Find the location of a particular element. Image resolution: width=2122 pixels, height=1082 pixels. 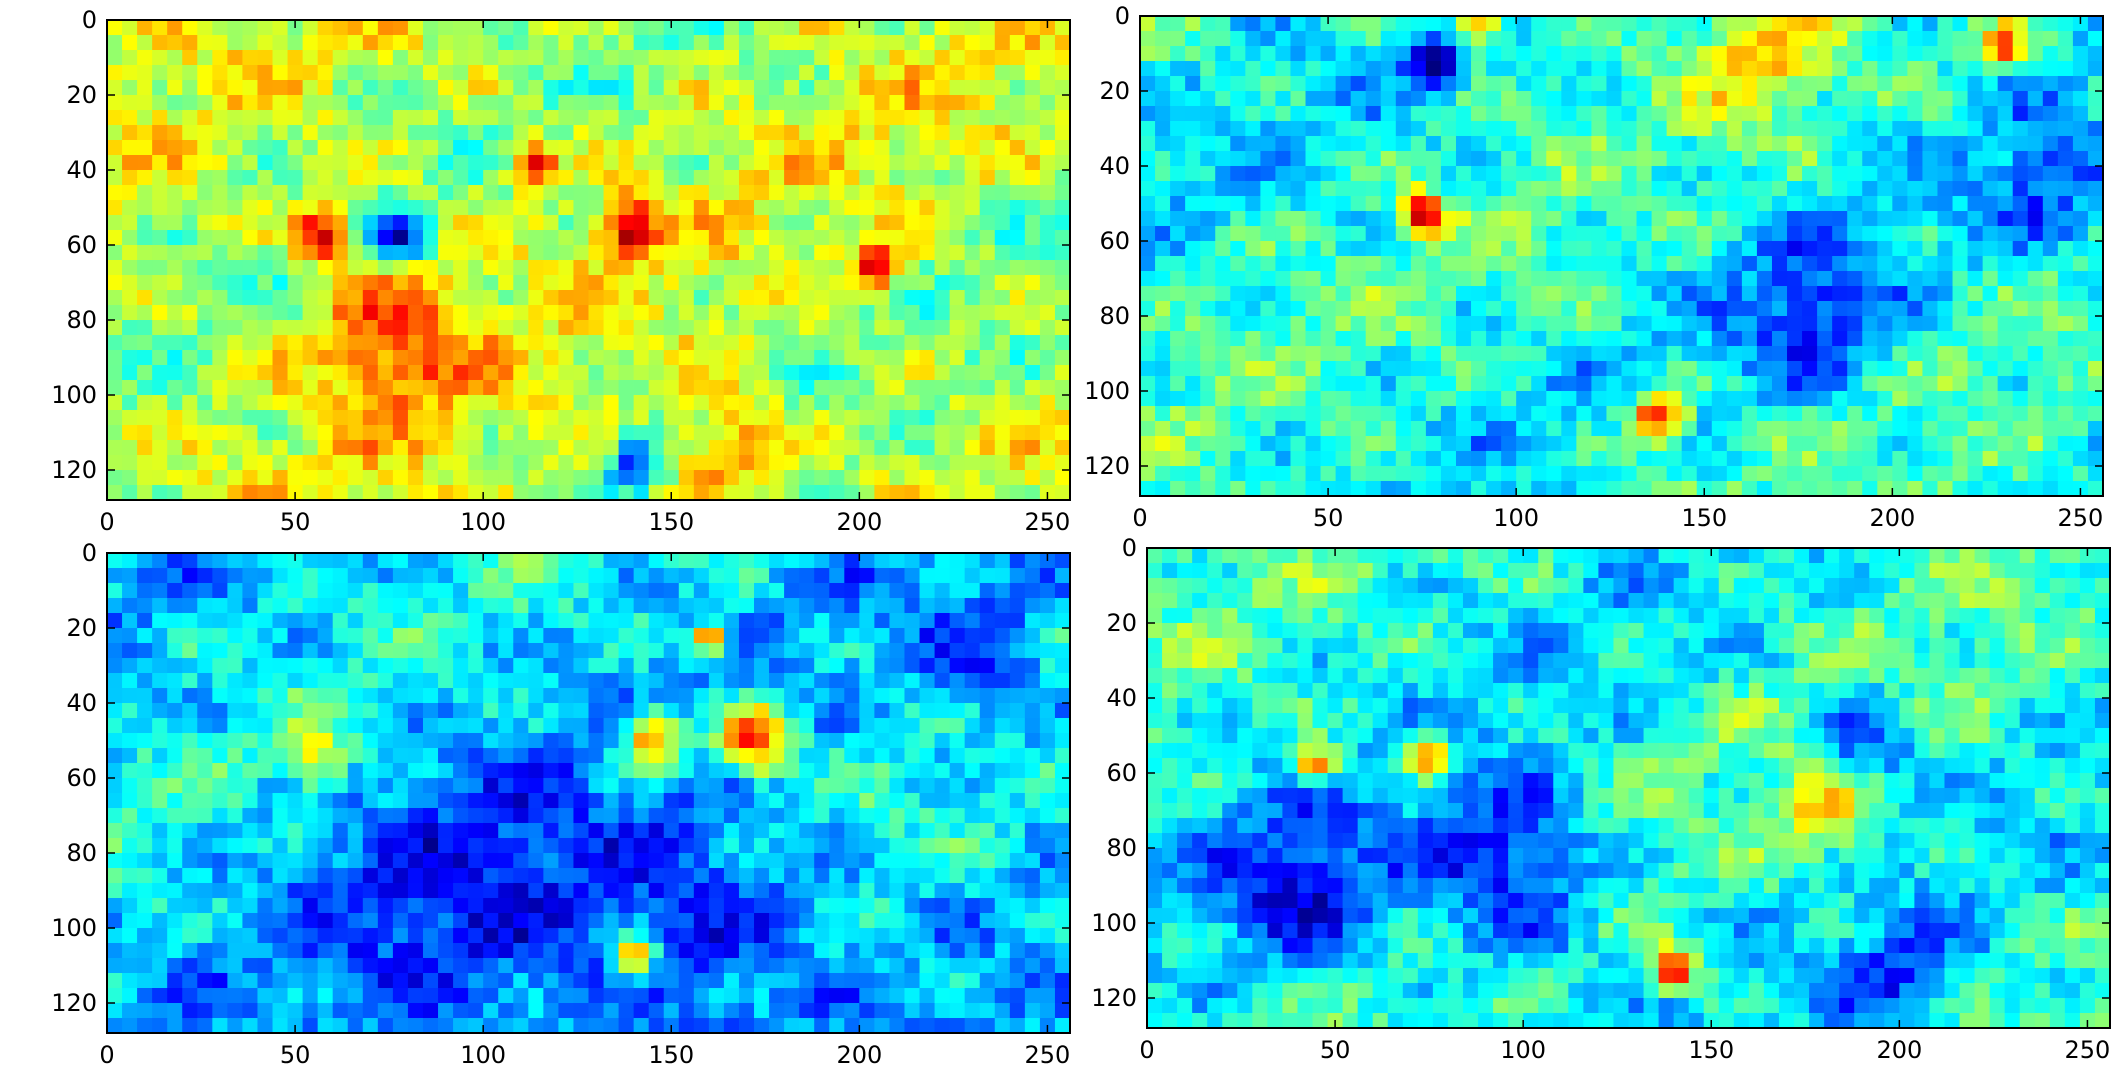

y-tick-label: 40 is located at coordinates (1114, 166).